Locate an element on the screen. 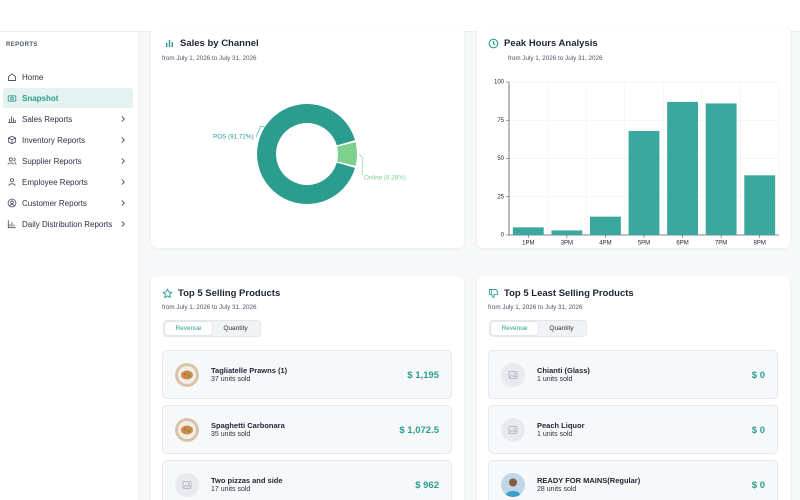 This screenshot has width=800, height=500. peak-hours-subtitle: from July 1, 2026 to July 31, 2026 is located at coordinates (555, 58).